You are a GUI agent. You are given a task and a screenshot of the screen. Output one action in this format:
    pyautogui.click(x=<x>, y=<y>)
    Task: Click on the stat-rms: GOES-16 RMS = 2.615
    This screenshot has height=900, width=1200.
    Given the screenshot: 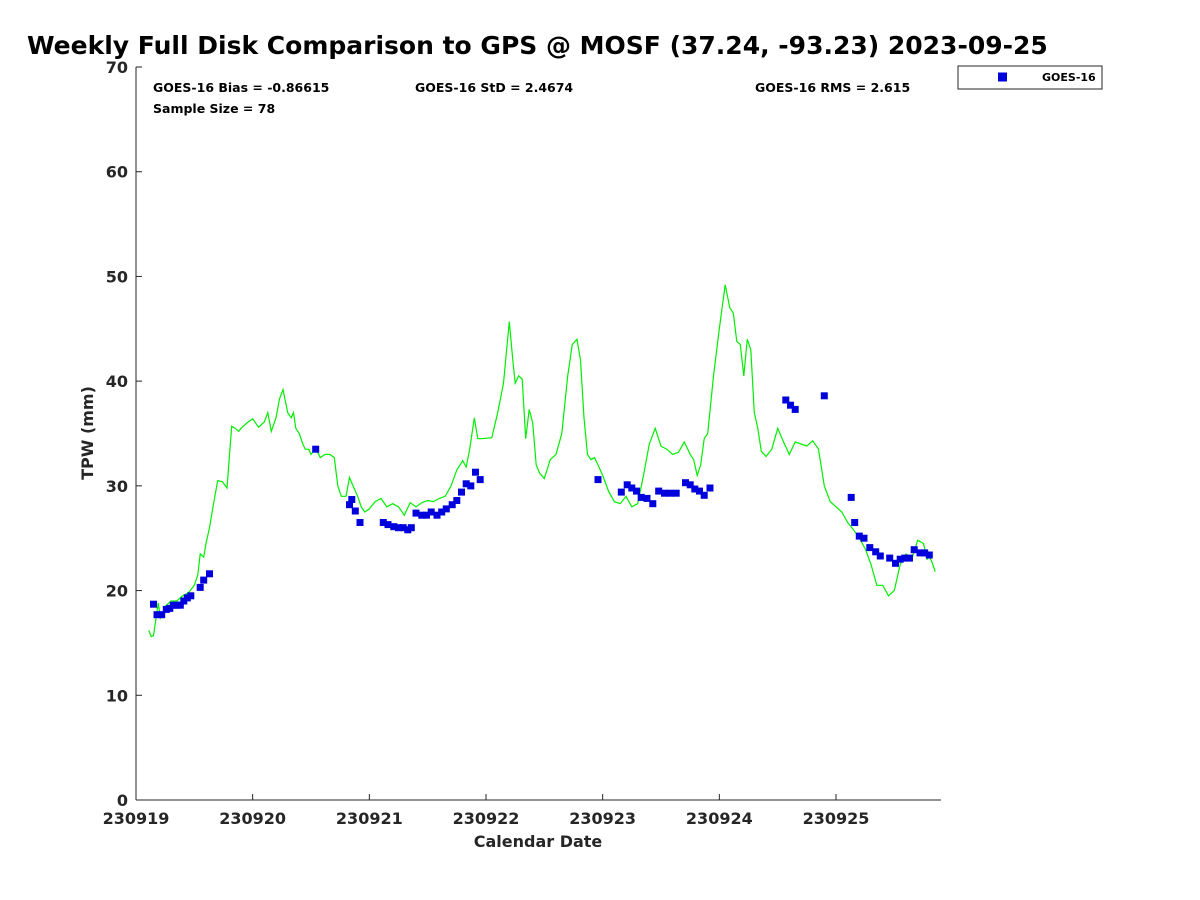 What is the action you would take?
    pyautogui.click(x=832, y=87)
    